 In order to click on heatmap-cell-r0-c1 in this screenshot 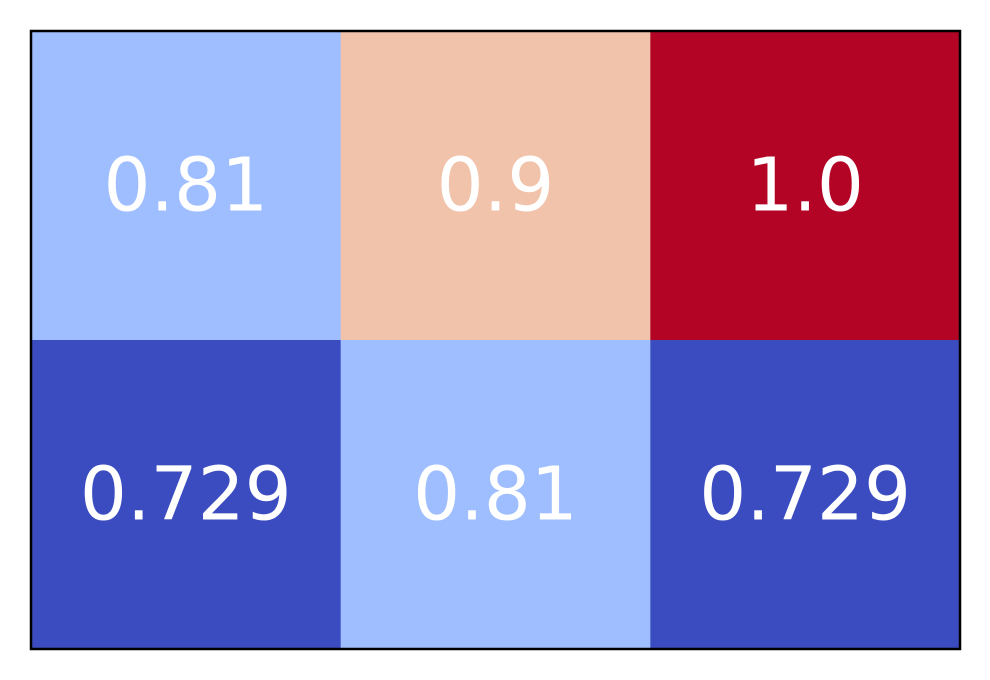, I will do `click(495, 186)`.